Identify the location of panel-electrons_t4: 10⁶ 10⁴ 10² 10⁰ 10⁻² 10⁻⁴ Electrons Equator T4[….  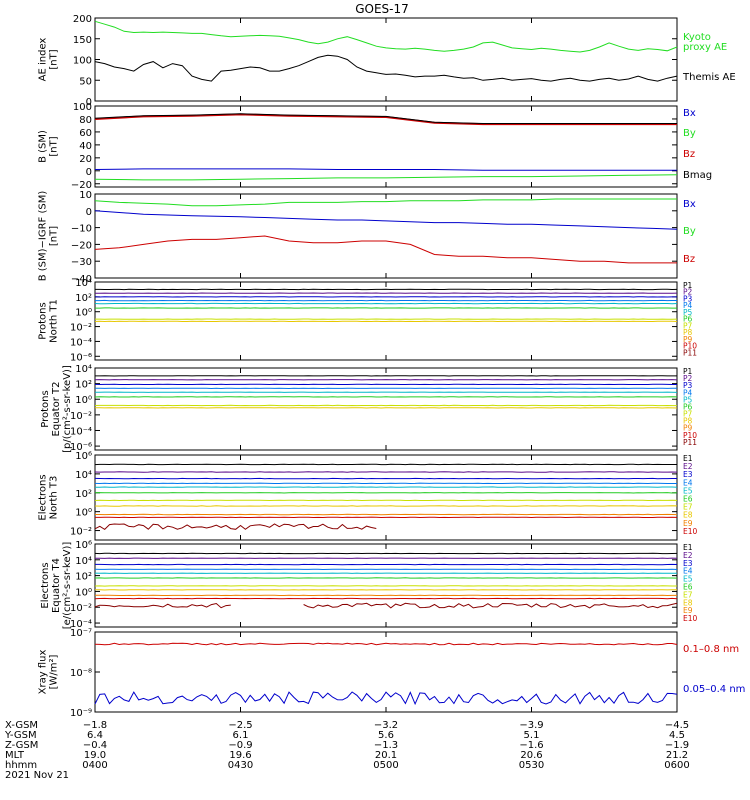
(369, 585).